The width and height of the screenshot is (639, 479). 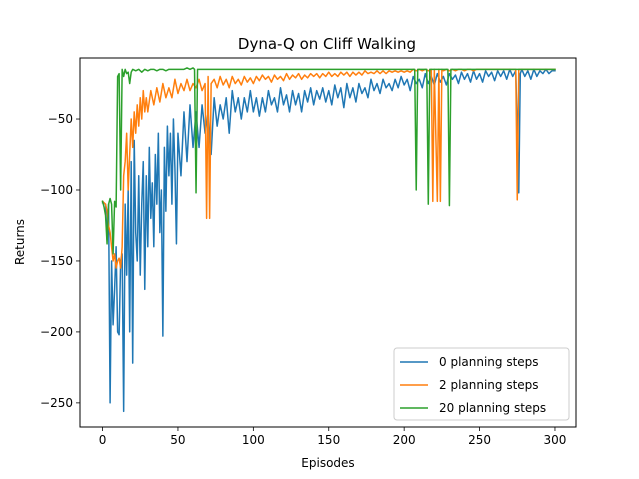 What do you see at coordinates (328, 440) in the screenshot?
I see `x-tick-label: 150` at bounding box center [328, 440].